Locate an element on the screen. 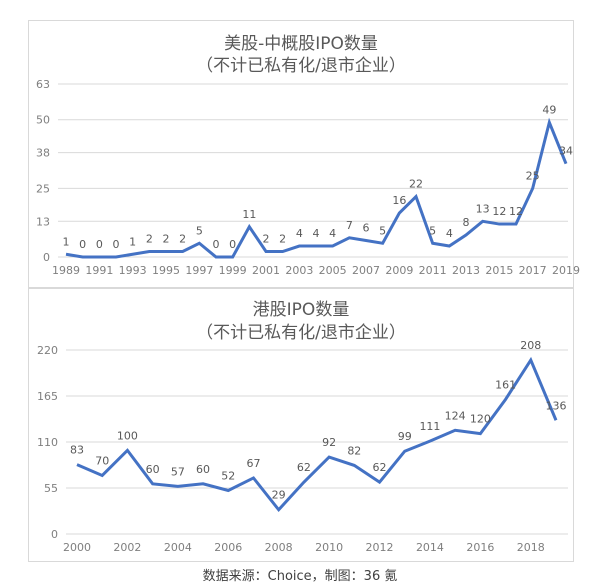  svg-text: 2014 is located at coordinates (430, 547).